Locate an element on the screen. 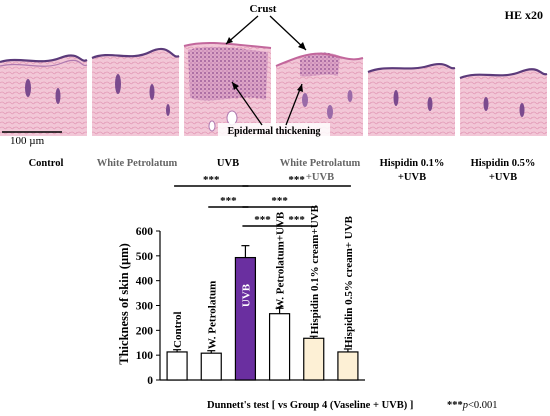 The image size is (550, 416). panel-label-control: Control is located at coordinates (46, 163).